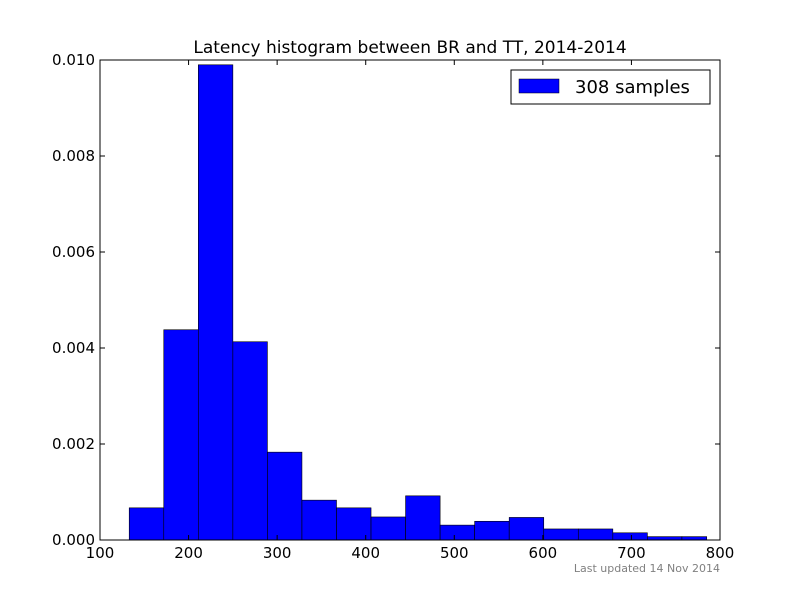 Image resolution: width=800 pixels, height=600 pixels. Describe the element at coordinates (73, 252) in the screenshot. I see `y-tick-label: 0.006` at that location.